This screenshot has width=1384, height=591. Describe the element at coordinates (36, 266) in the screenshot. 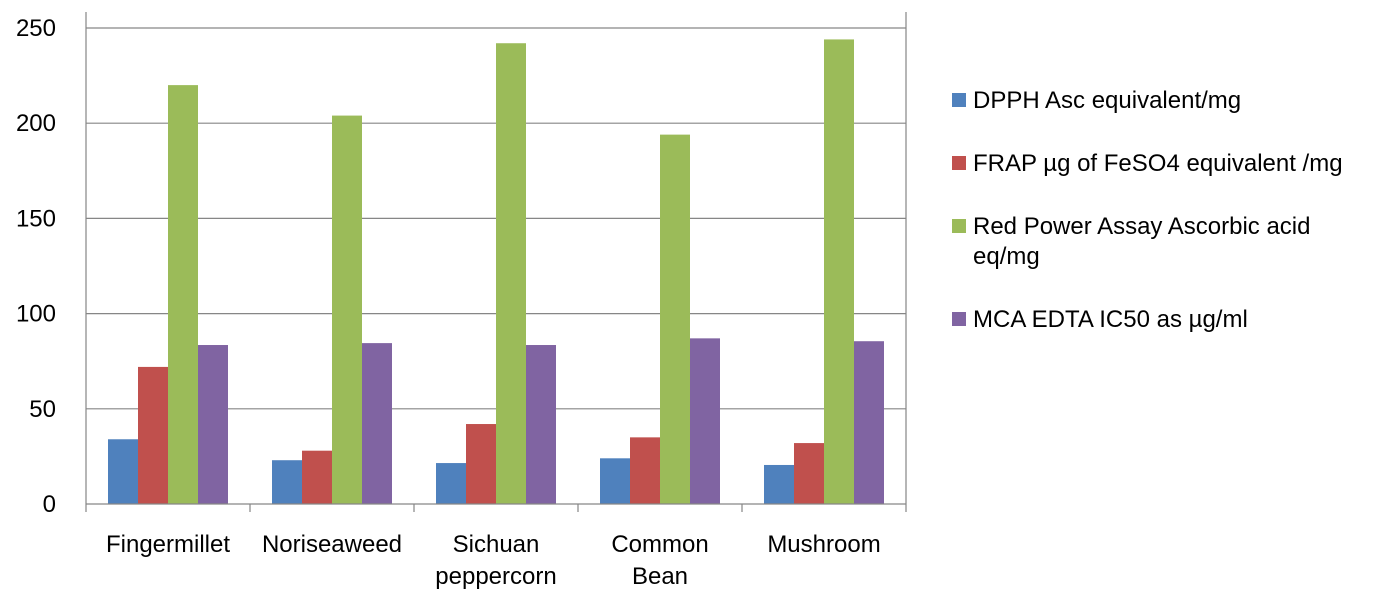

I see `y-tick-labels: 0 50 100 150 200 250` at that location.